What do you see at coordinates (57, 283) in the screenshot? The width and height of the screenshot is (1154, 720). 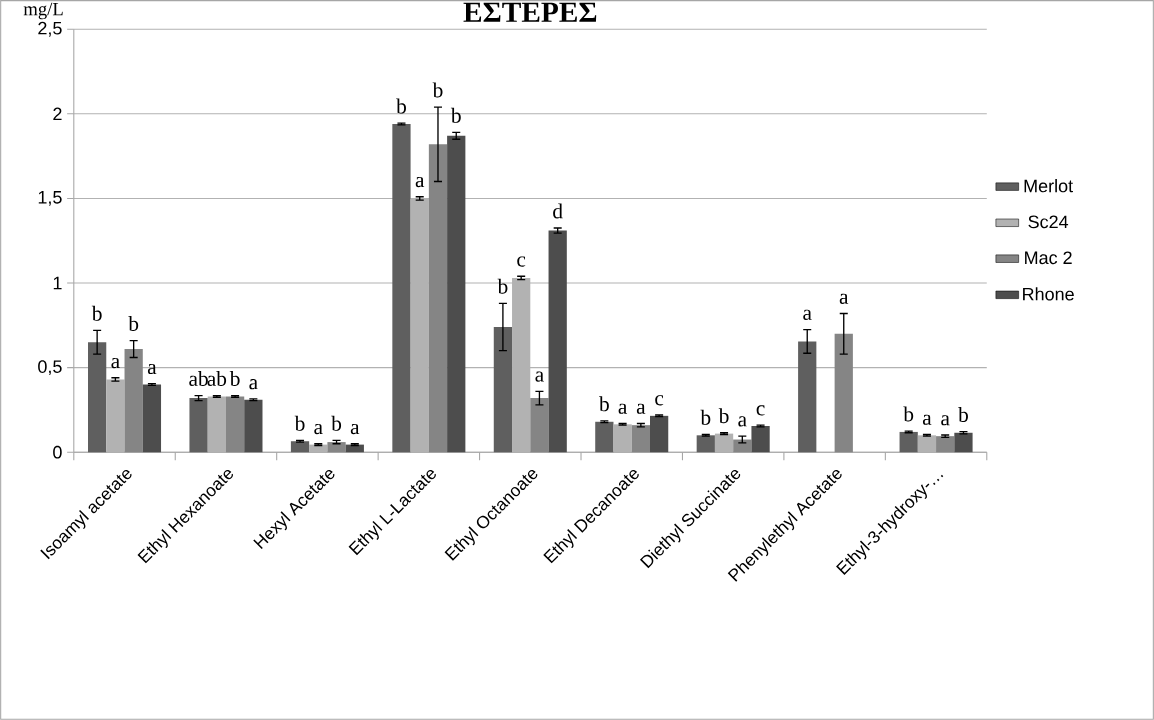 I see `y-tick-label: 1` at bounding box center [57, 283].